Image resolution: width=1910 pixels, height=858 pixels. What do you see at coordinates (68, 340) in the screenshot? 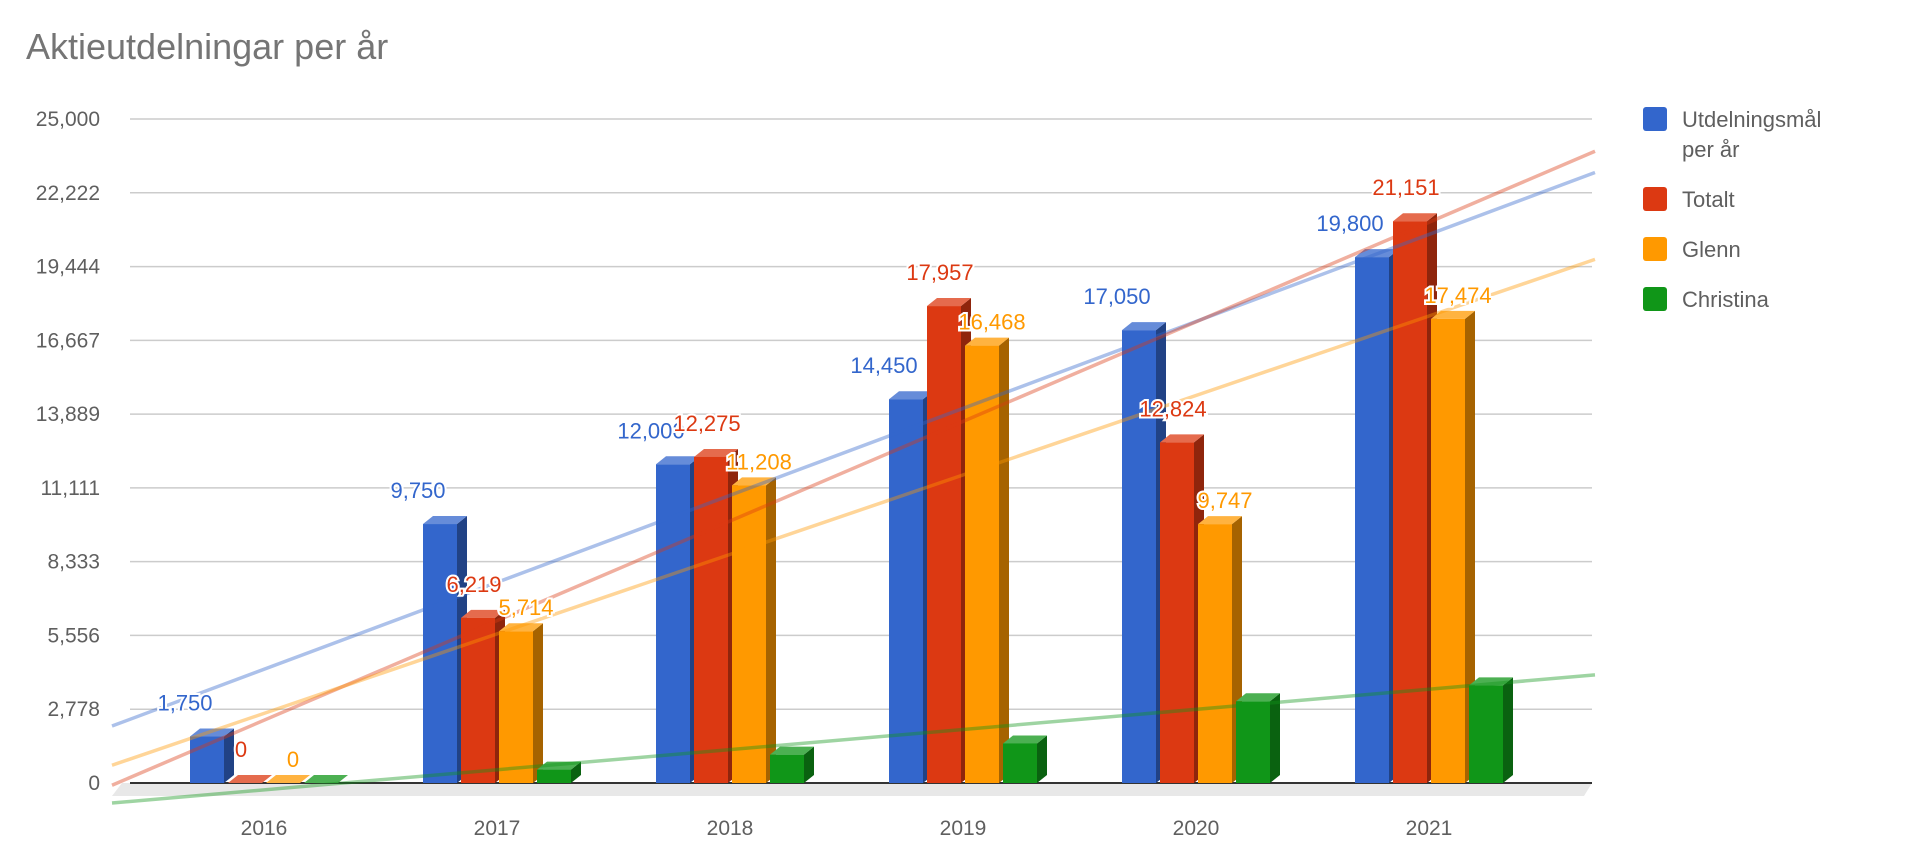
I see `y-tick-label: 16,667` at bounding box center [68, 340].